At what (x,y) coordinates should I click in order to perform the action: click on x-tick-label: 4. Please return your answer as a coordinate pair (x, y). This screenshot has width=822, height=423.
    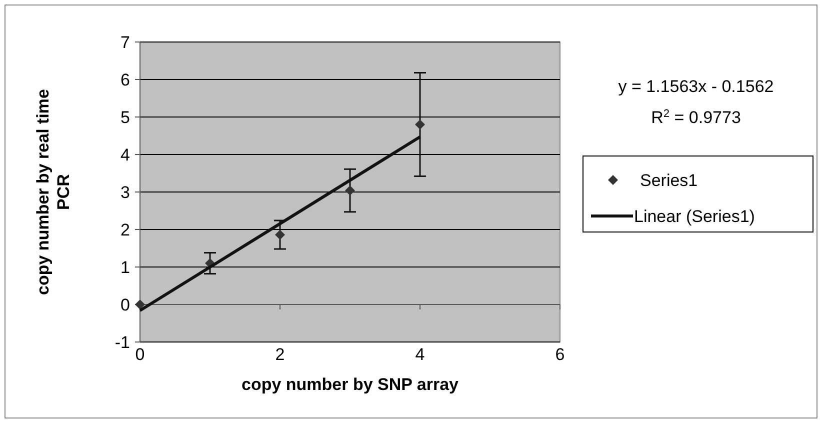
    Looking at the image, I should click on (420, 354).